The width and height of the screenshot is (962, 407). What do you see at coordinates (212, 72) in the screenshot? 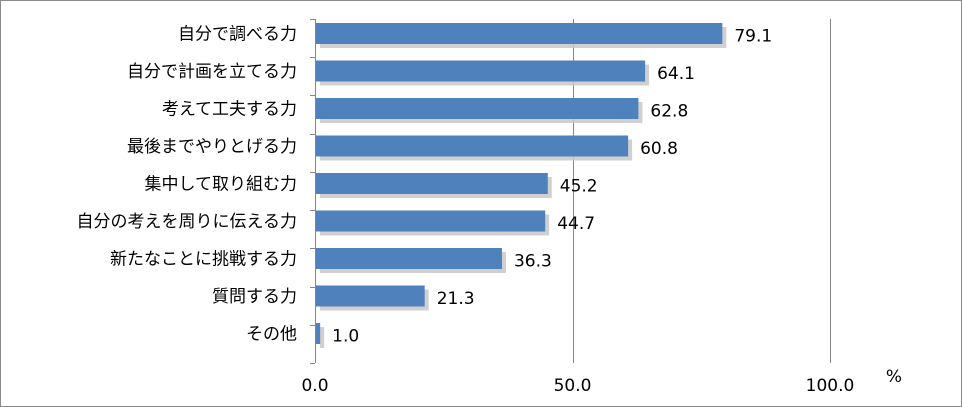
I see `category-label: 自分で計画を立てる力` at bounding box center [212, 72].